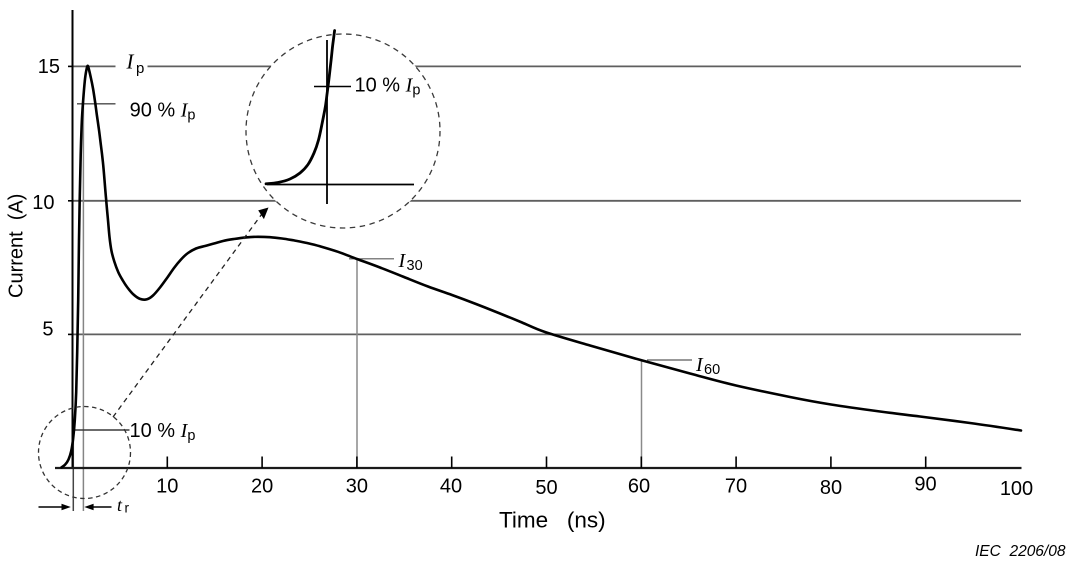  Describe the element at coordinates (49, 67) in the screenshot. I see `svg-text: 15` at that location.